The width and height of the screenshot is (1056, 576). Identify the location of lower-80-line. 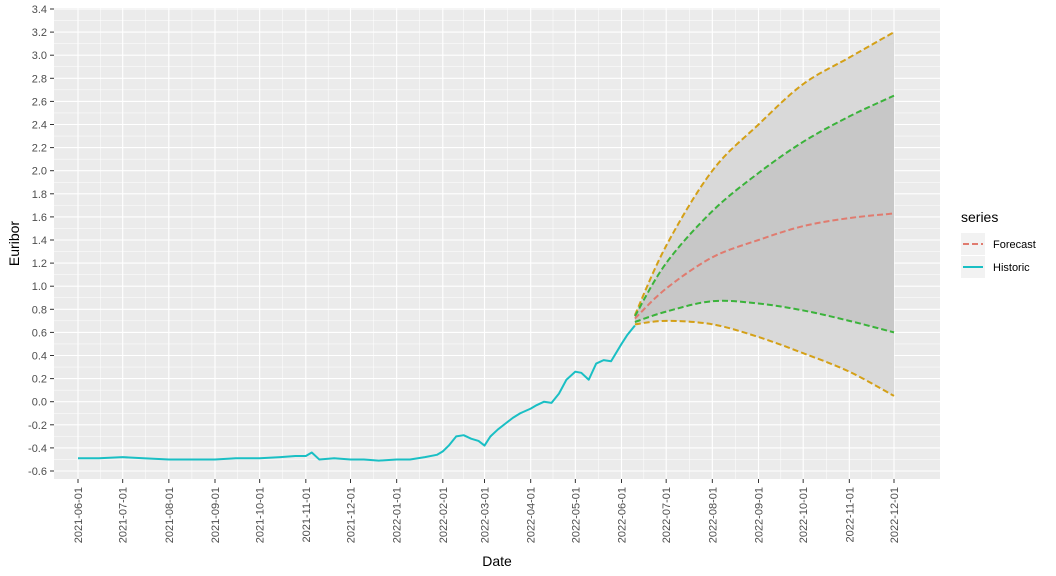
(764, 316).